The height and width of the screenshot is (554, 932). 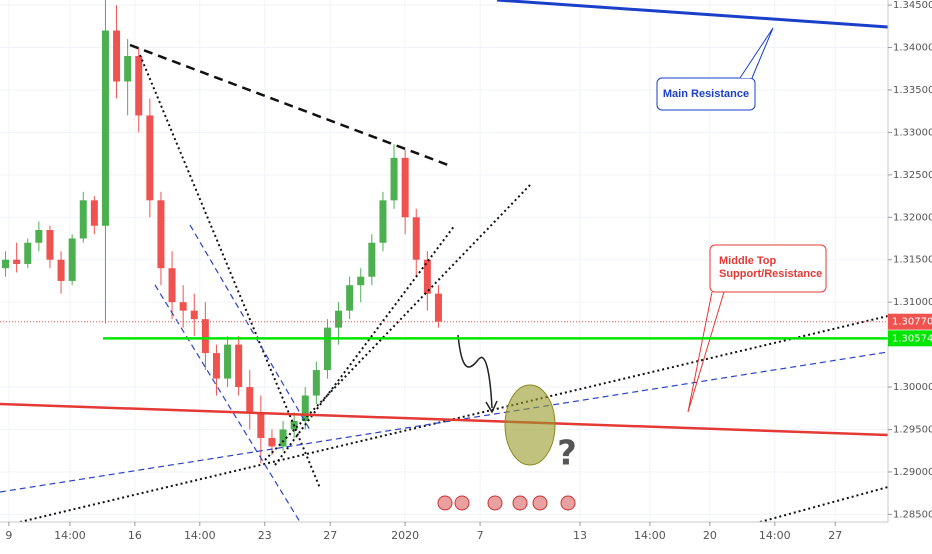 What do you see at coordinates (912, 514) in the screenshot?
I see `y-tick-label: 1.28500` at bounding box center [912, 514].